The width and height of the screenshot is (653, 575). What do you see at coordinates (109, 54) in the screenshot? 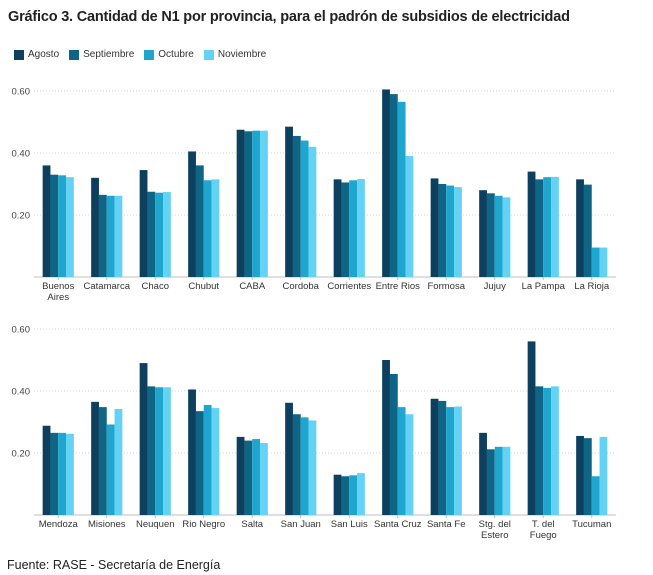
I see `legend-label: Septiembre` at bounding box center [109, 54].